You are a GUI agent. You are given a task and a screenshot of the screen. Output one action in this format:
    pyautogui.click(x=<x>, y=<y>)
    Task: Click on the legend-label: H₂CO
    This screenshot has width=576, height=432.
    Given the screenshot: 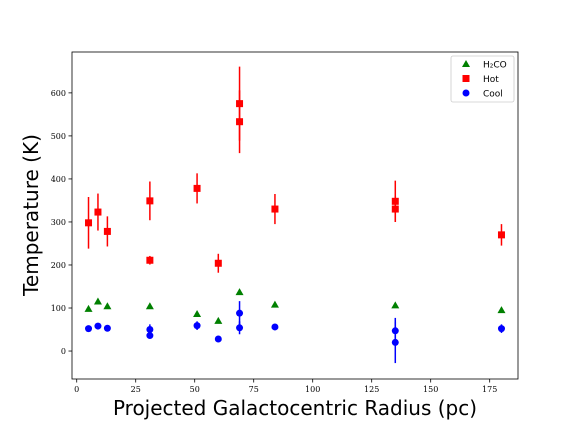 What is the action you would take?
    pyautogui.click(x=495, y=66)
    